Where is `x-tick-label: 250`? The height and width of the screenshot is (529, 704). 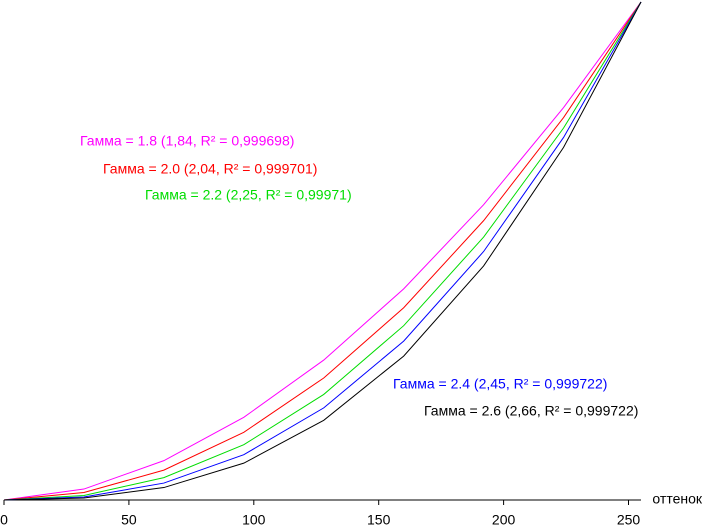 x-tick-label: 250 is located at coordinates (629, 520).